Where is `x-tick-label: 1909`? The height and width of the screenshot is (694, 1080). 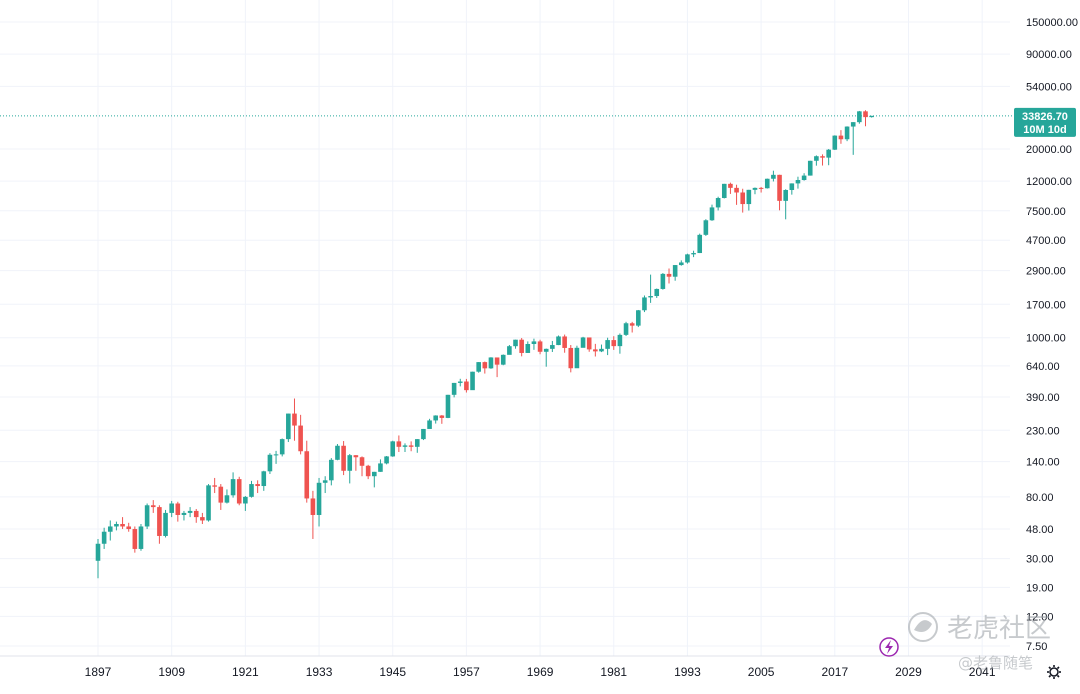
x-tick-label: 1909 is located at coordinates (171, 672).